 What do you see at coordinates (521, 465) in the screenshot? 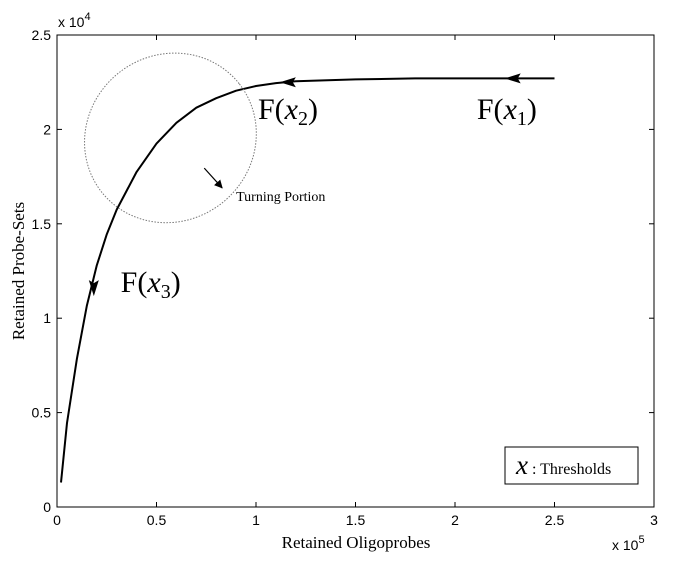
I see `legend-symbol: x` at bounding box center [521, 465].